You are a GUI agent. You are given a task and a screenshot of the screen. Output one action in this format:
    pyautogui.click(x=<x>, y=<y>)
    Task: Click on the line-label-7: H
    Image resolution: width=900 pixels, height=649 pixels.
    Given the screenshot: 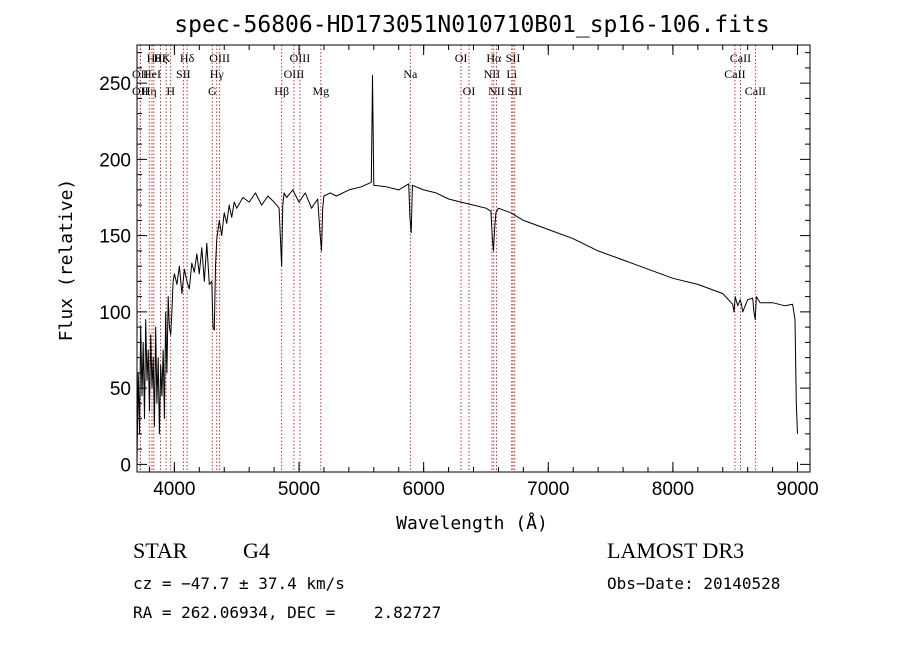 What is the action you would take?
    pyautogui.click(x=170, y=91)
    